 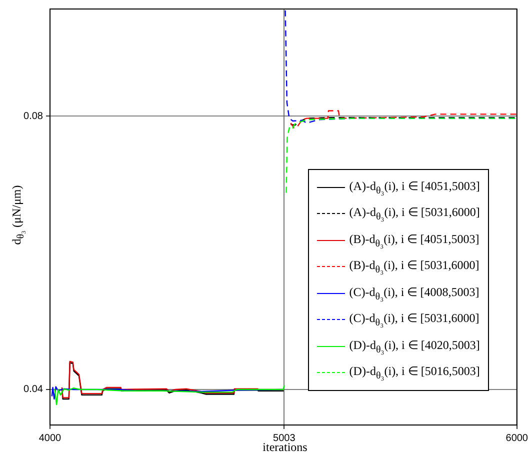 I want to click on y-tick-label: 0.04, so click(x=34, y=390).